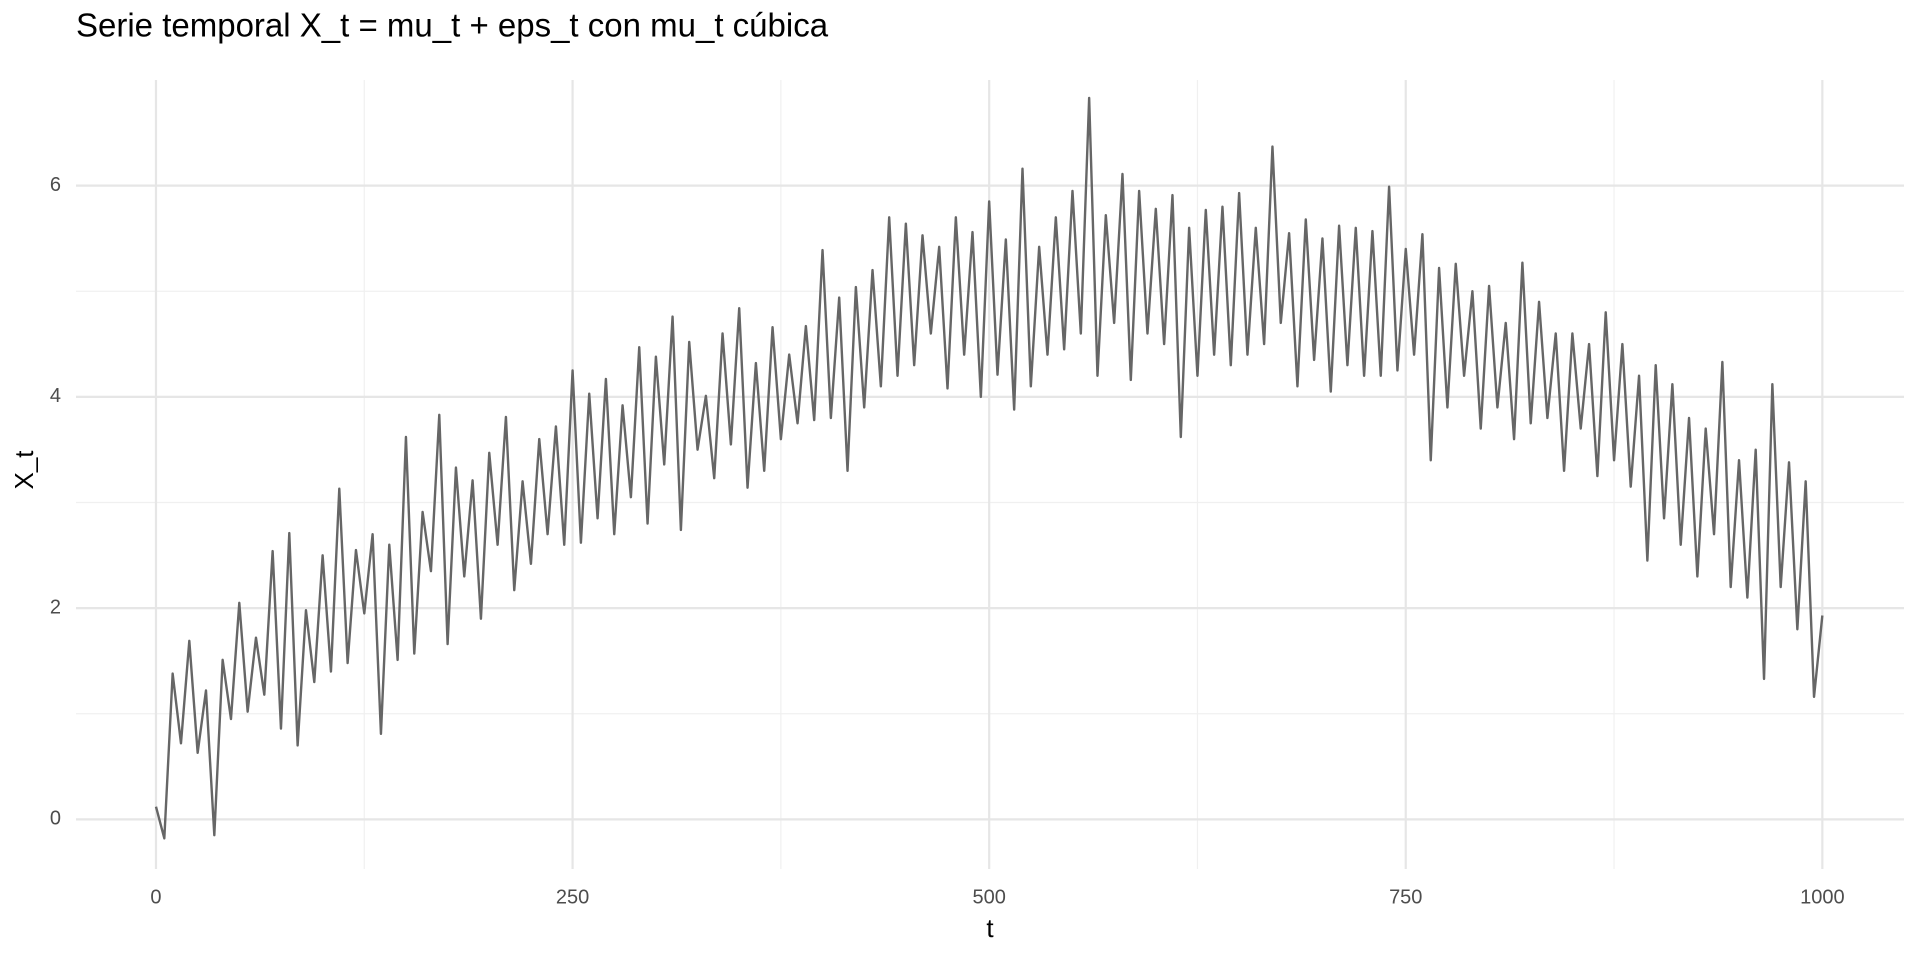 The width and height of the screenshot is (1920, 960). Describe the element at coordinates (155, 897) in the screenshot. I see `x-tick-label: 0` at that location.